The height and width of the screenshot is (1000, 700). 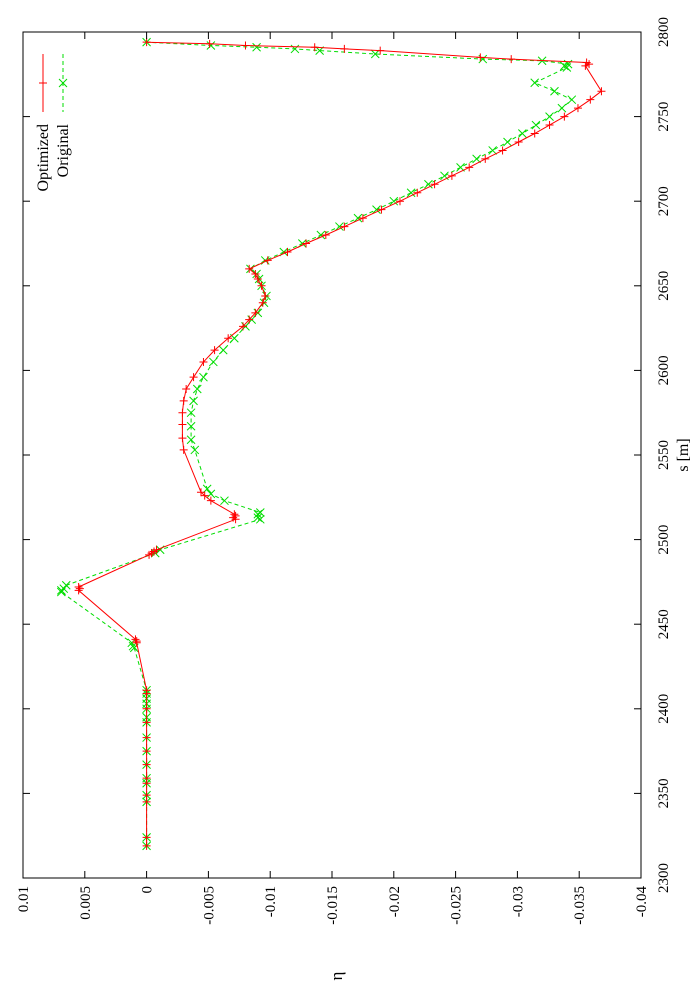 I want to click on y-tick-label: -0.02, so click(x=395, y=901).